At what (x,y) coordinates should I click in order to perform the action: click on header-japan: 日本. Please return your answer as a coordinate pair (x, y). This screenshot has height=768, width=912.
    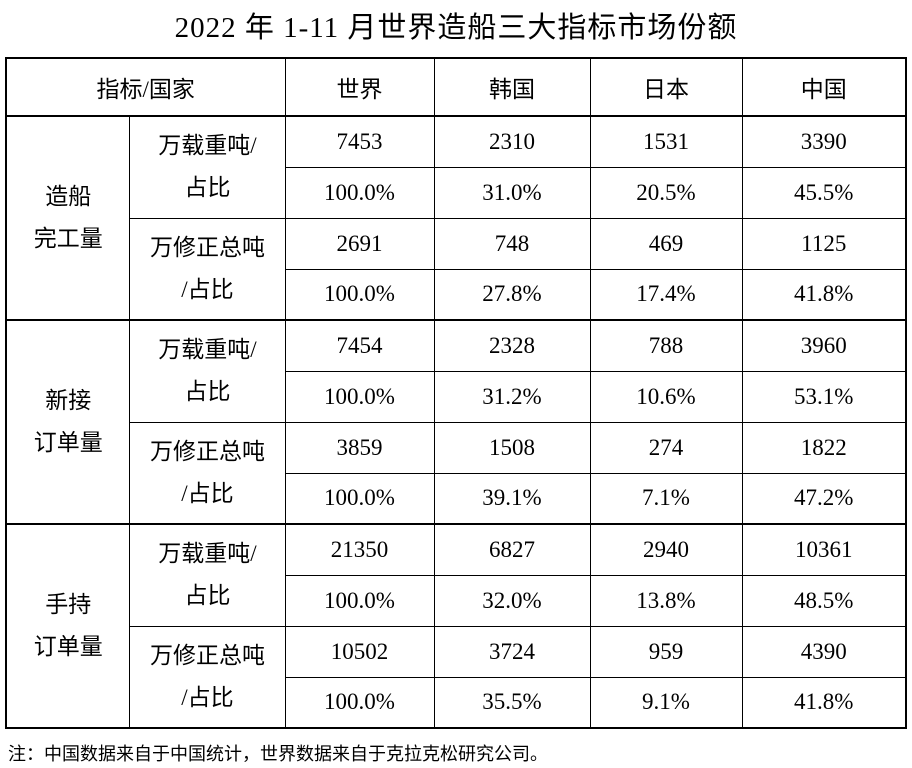
    Looking at the image, I should click on (666, 87).